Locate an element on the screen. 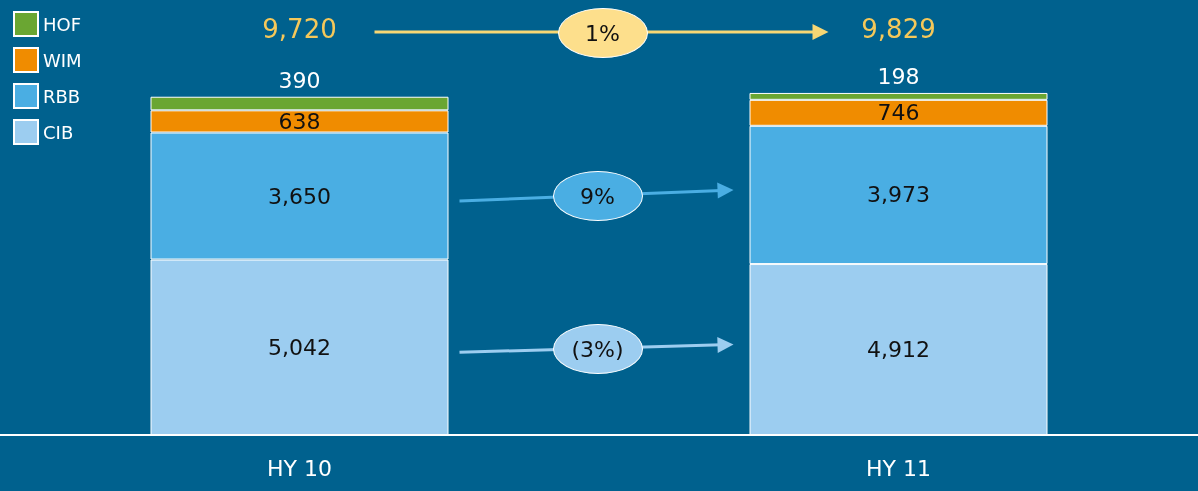  annotation: 9% is located at coordinates (597, 196).